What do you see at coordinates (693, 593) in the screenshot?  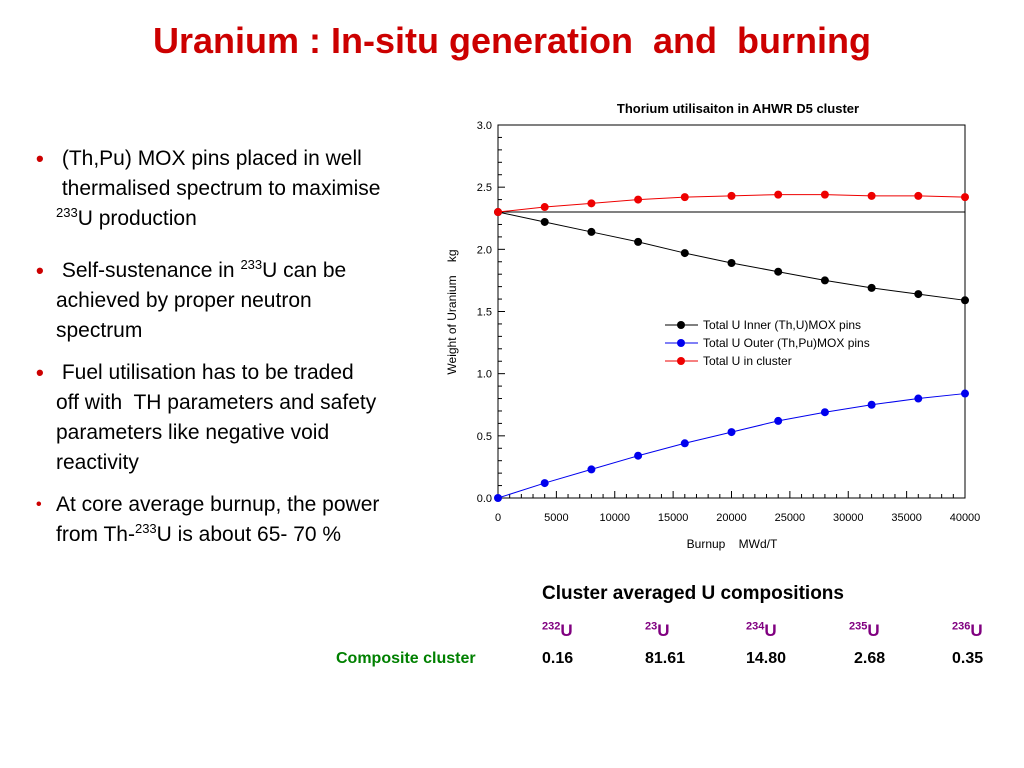 I see `composition-title: Cluster averaged U compositions` at bounding box center [693, 593].